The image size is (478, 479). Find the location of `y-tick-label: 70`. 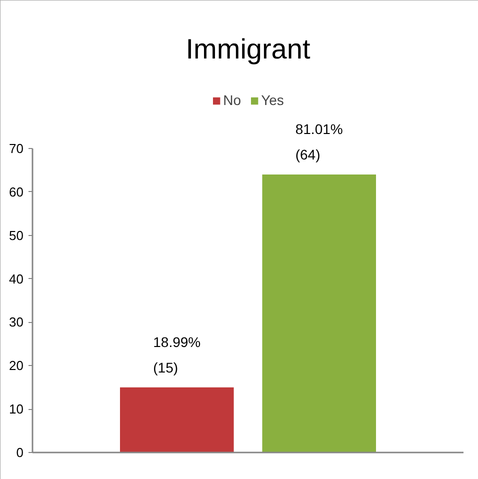

y-tick-label: 70 is located at coordinates (16, 148).